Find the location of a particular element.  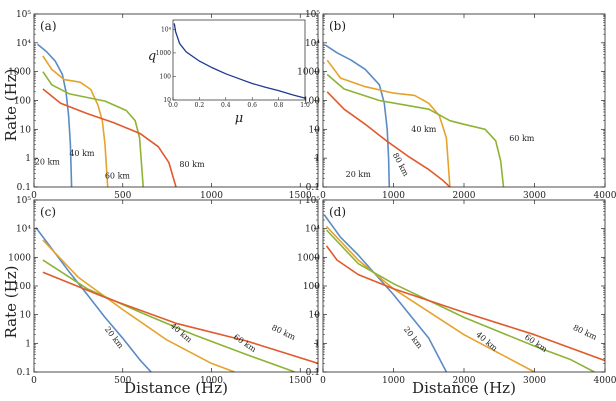

panel-d-ytick-label: 0.1 is located at coordinates (313, 373).